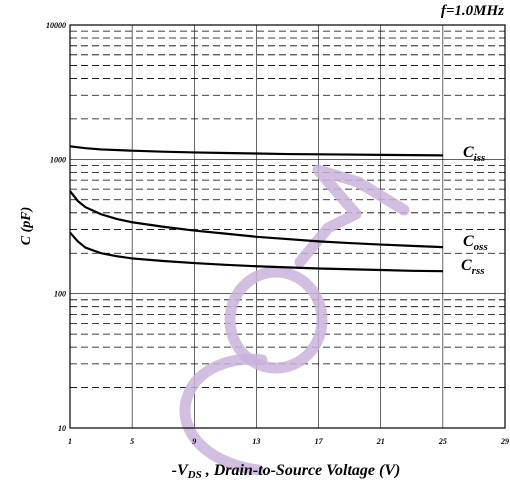 The height and width of the screenshot is (489, 510). I want to click on x-axis-label-main: -V, so click(180, 470).